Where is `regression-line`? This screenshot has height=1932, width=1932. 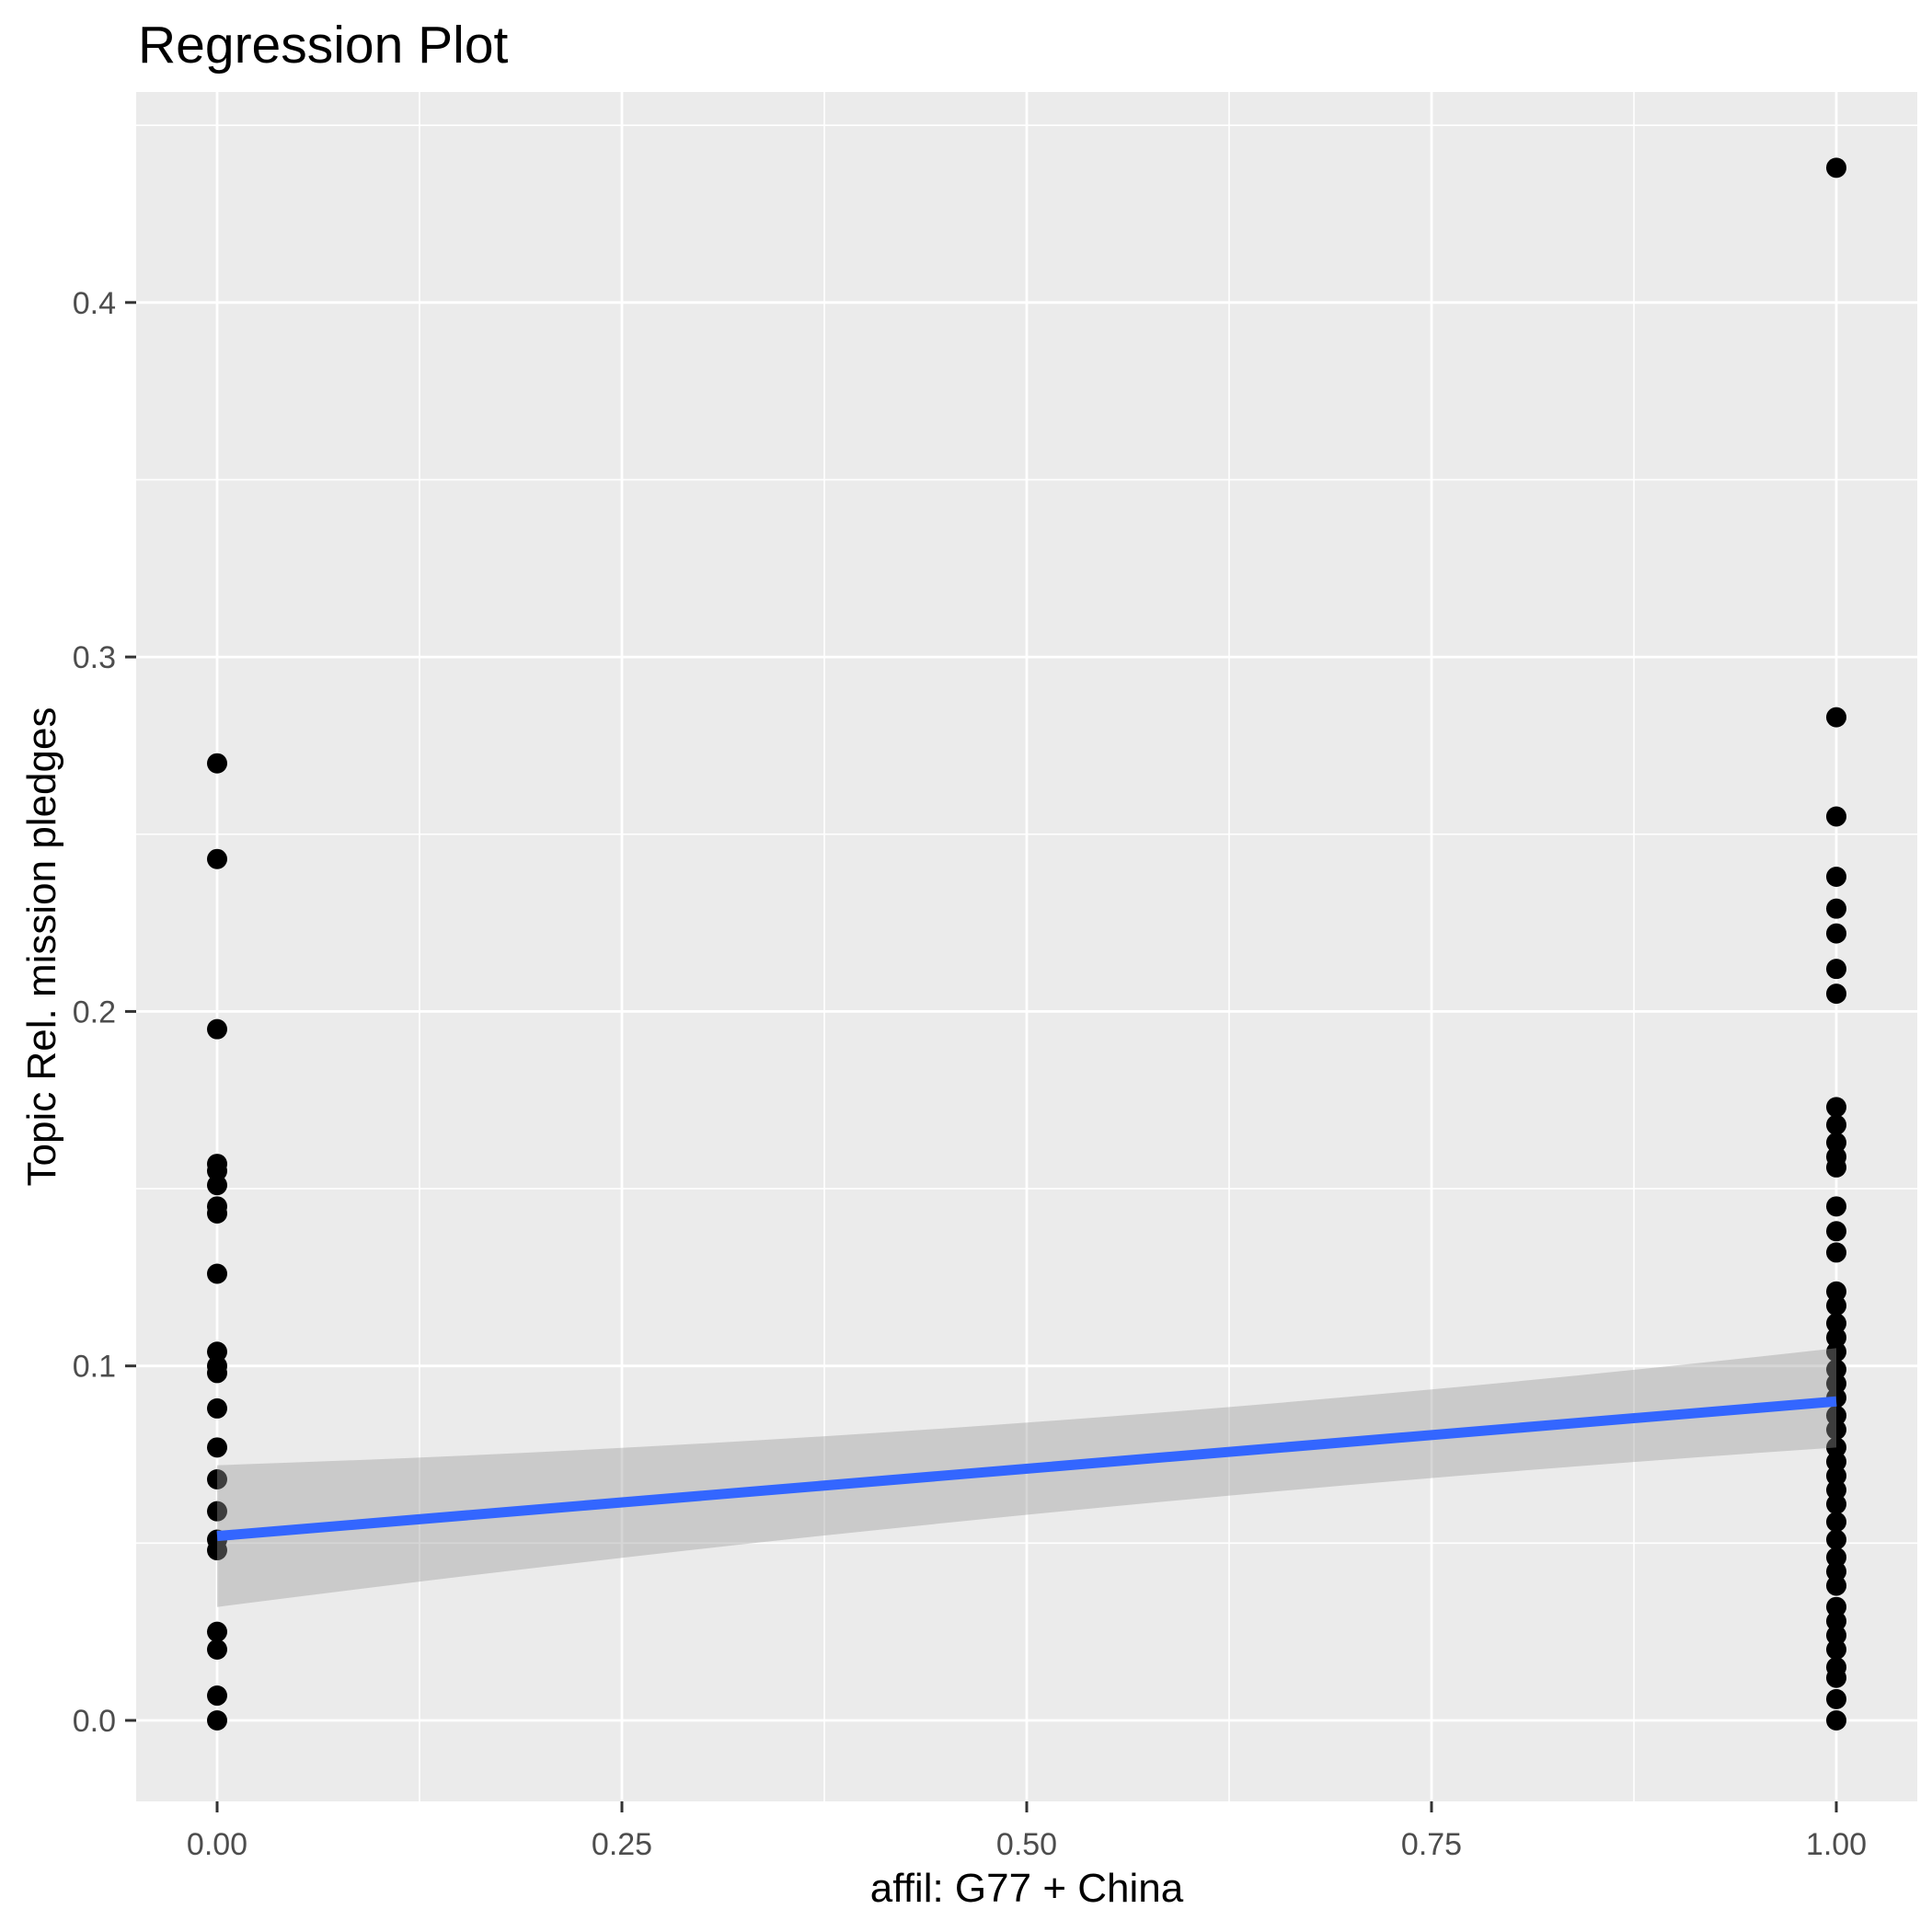 regression-line is located at coordinates (1026, 1469).